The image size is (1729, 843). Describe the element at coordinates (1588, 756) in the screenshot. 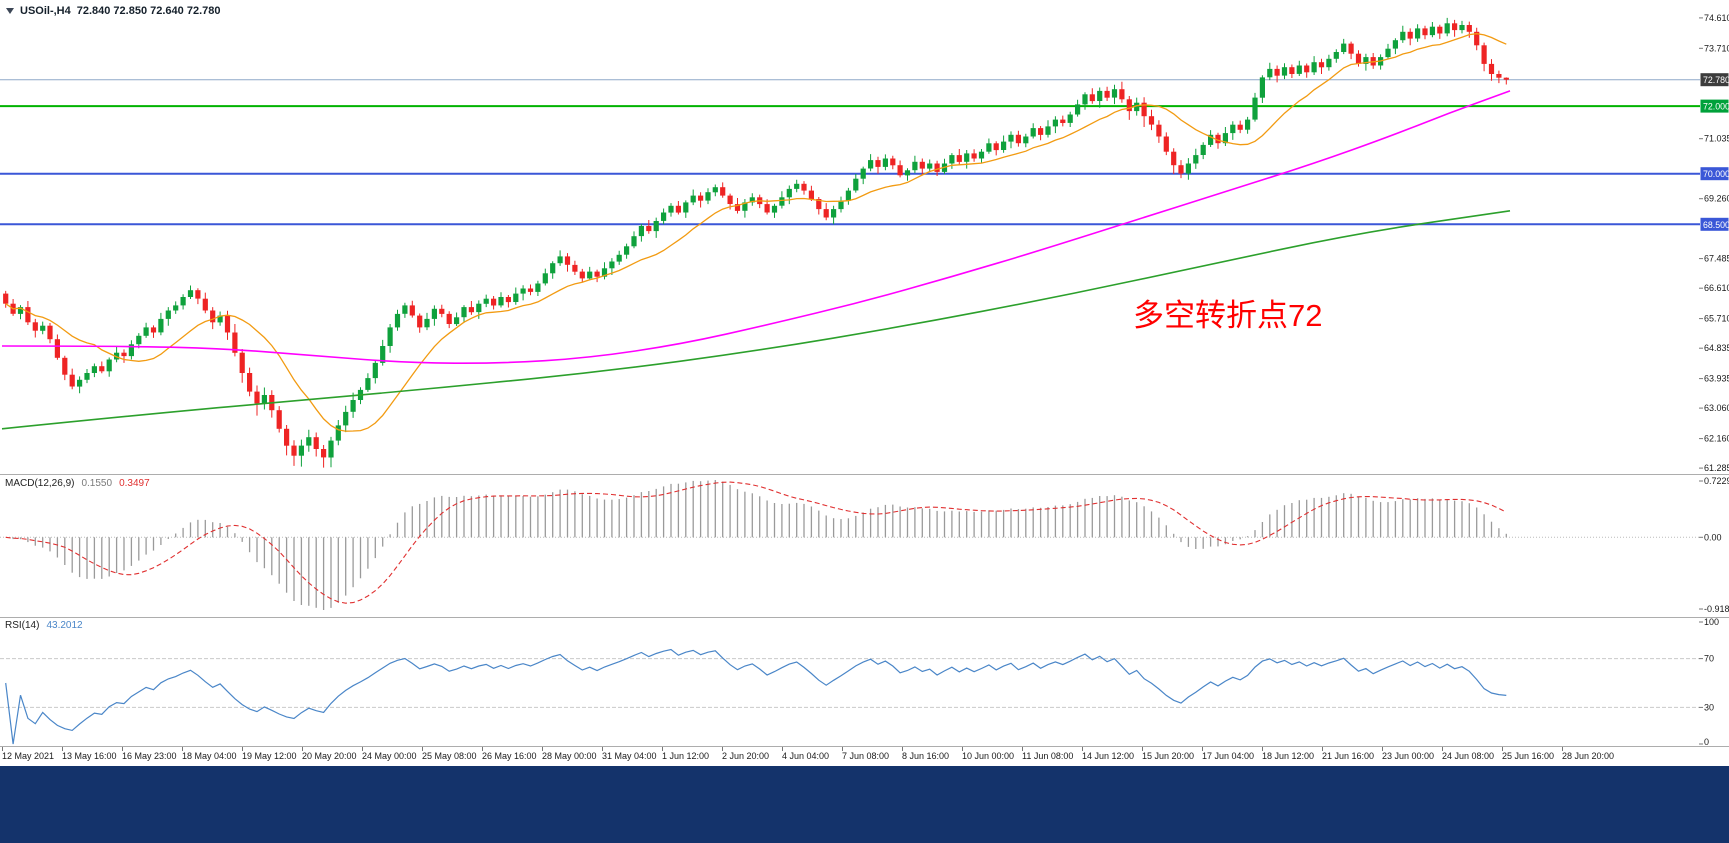

I see `time-axis-label: 28 Jun 20:00` at that location.